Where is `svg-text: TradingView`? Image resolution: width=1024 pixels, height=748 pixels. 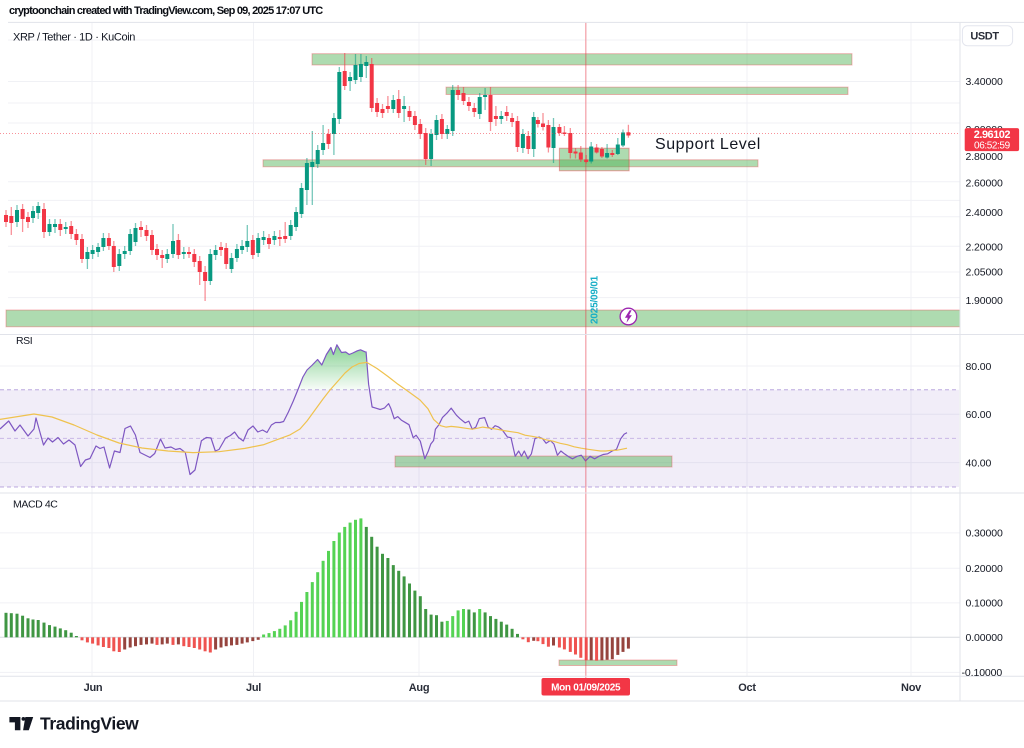
svg-text: TradingView is located at coordinates (89, 724).